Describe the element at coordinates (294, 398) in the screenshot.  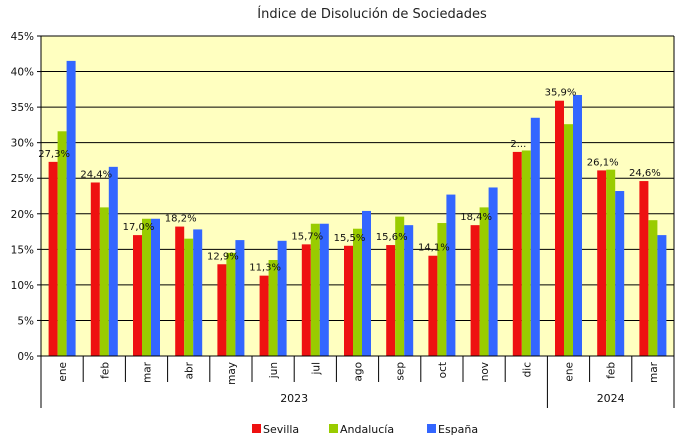
I see `group-label: 2023` at that location.